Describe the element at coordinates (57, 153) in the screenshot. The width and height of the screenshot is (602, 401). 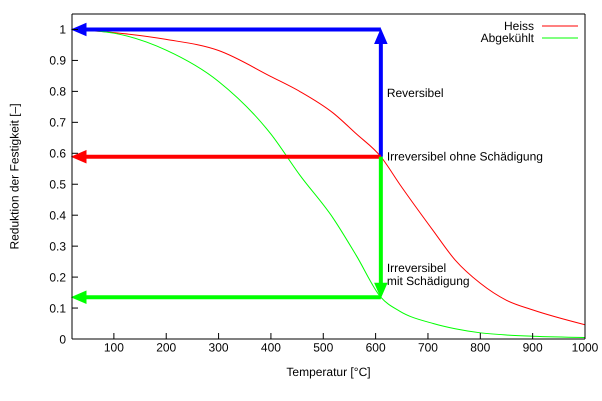
I see `y-tick-label: 0.6` at that location.